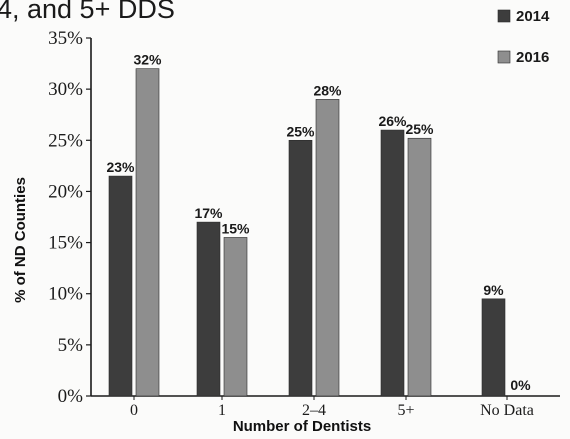 The image size is (570, 439). Describe the element at coordinates (405, 410) in the screenshot. I see `x-tick-label: 5+` at that location.